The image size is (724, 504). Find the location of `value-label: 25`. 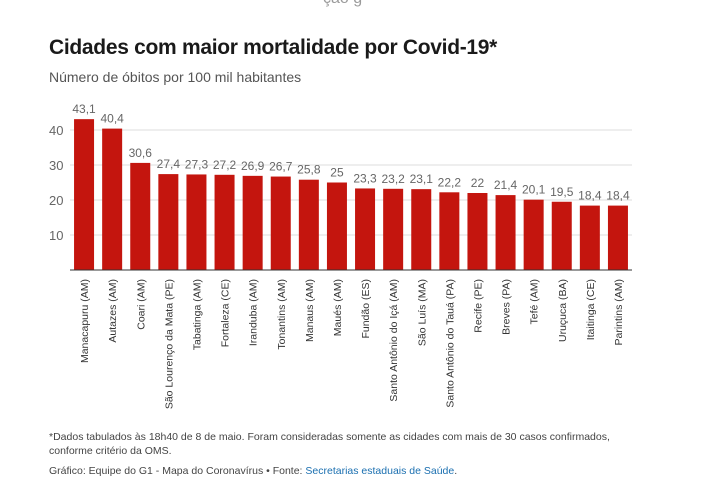

value-label: 25 is located at coordinates (337, 173).